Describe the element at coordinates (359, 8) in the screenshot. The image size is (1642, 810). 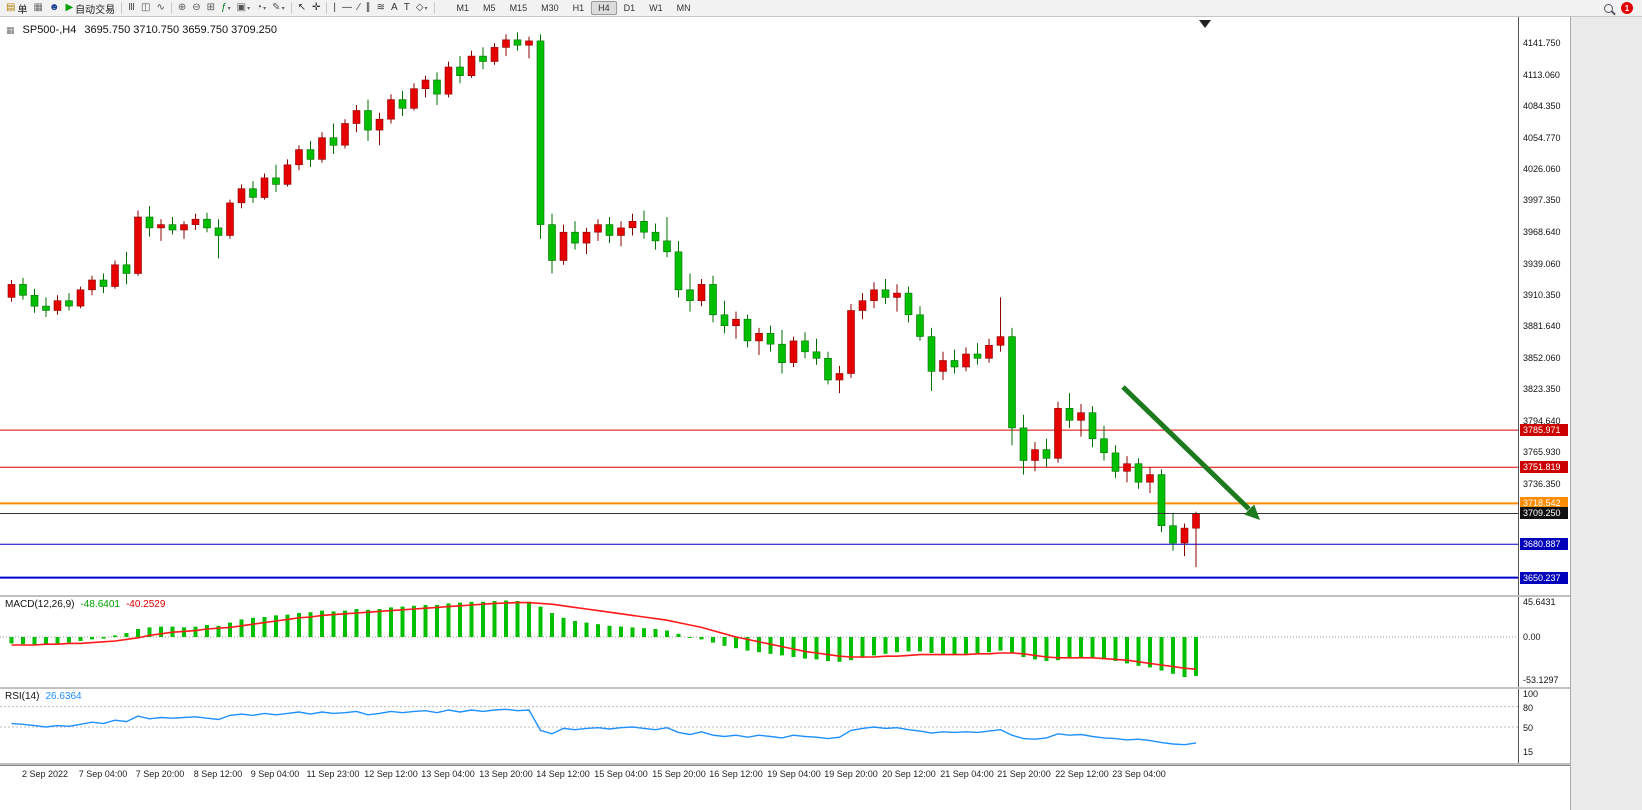
I see `trendline-icon: ∕` at that location.